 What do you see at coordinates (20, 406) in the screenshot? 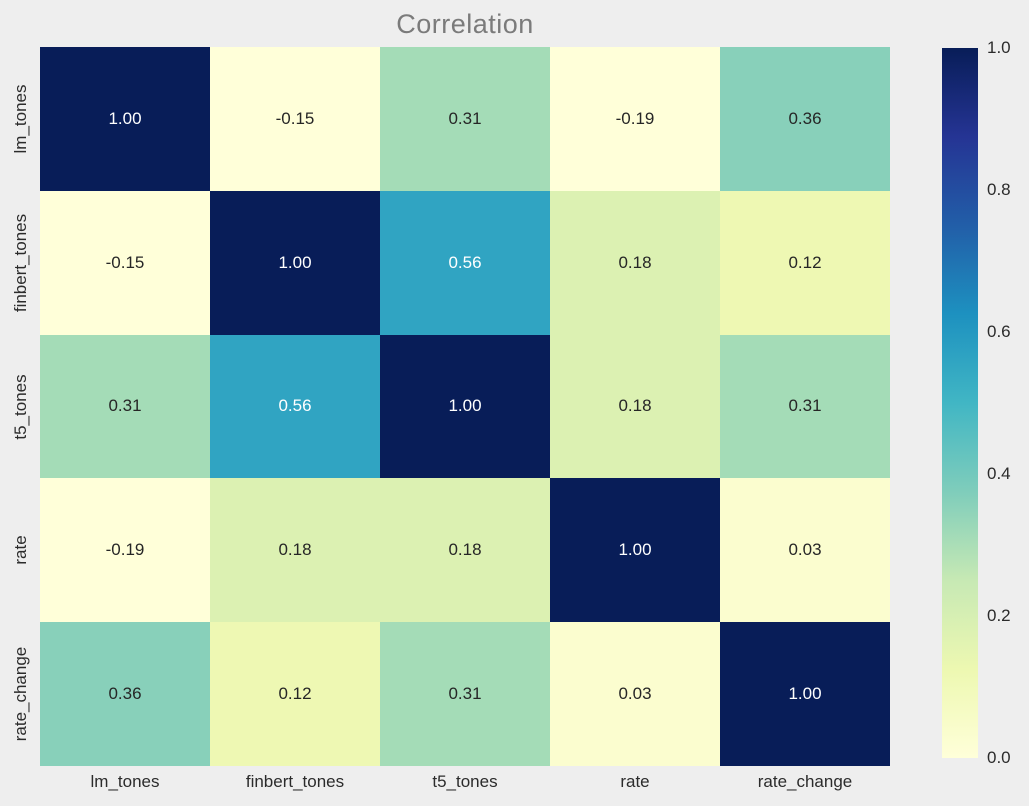
I see `y-axis-label: t5_tones` at bounding box center [20, 406].